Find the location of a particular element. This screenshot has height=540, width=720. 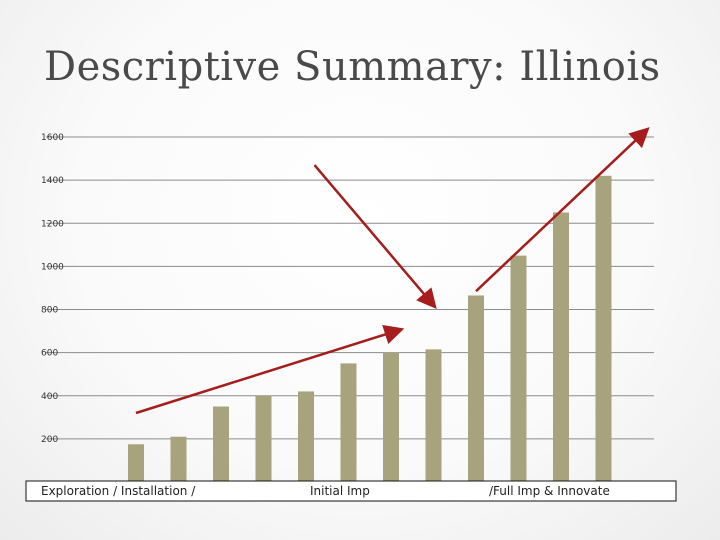

y-tick-label: 1400 is located at coordinates (52, 181).